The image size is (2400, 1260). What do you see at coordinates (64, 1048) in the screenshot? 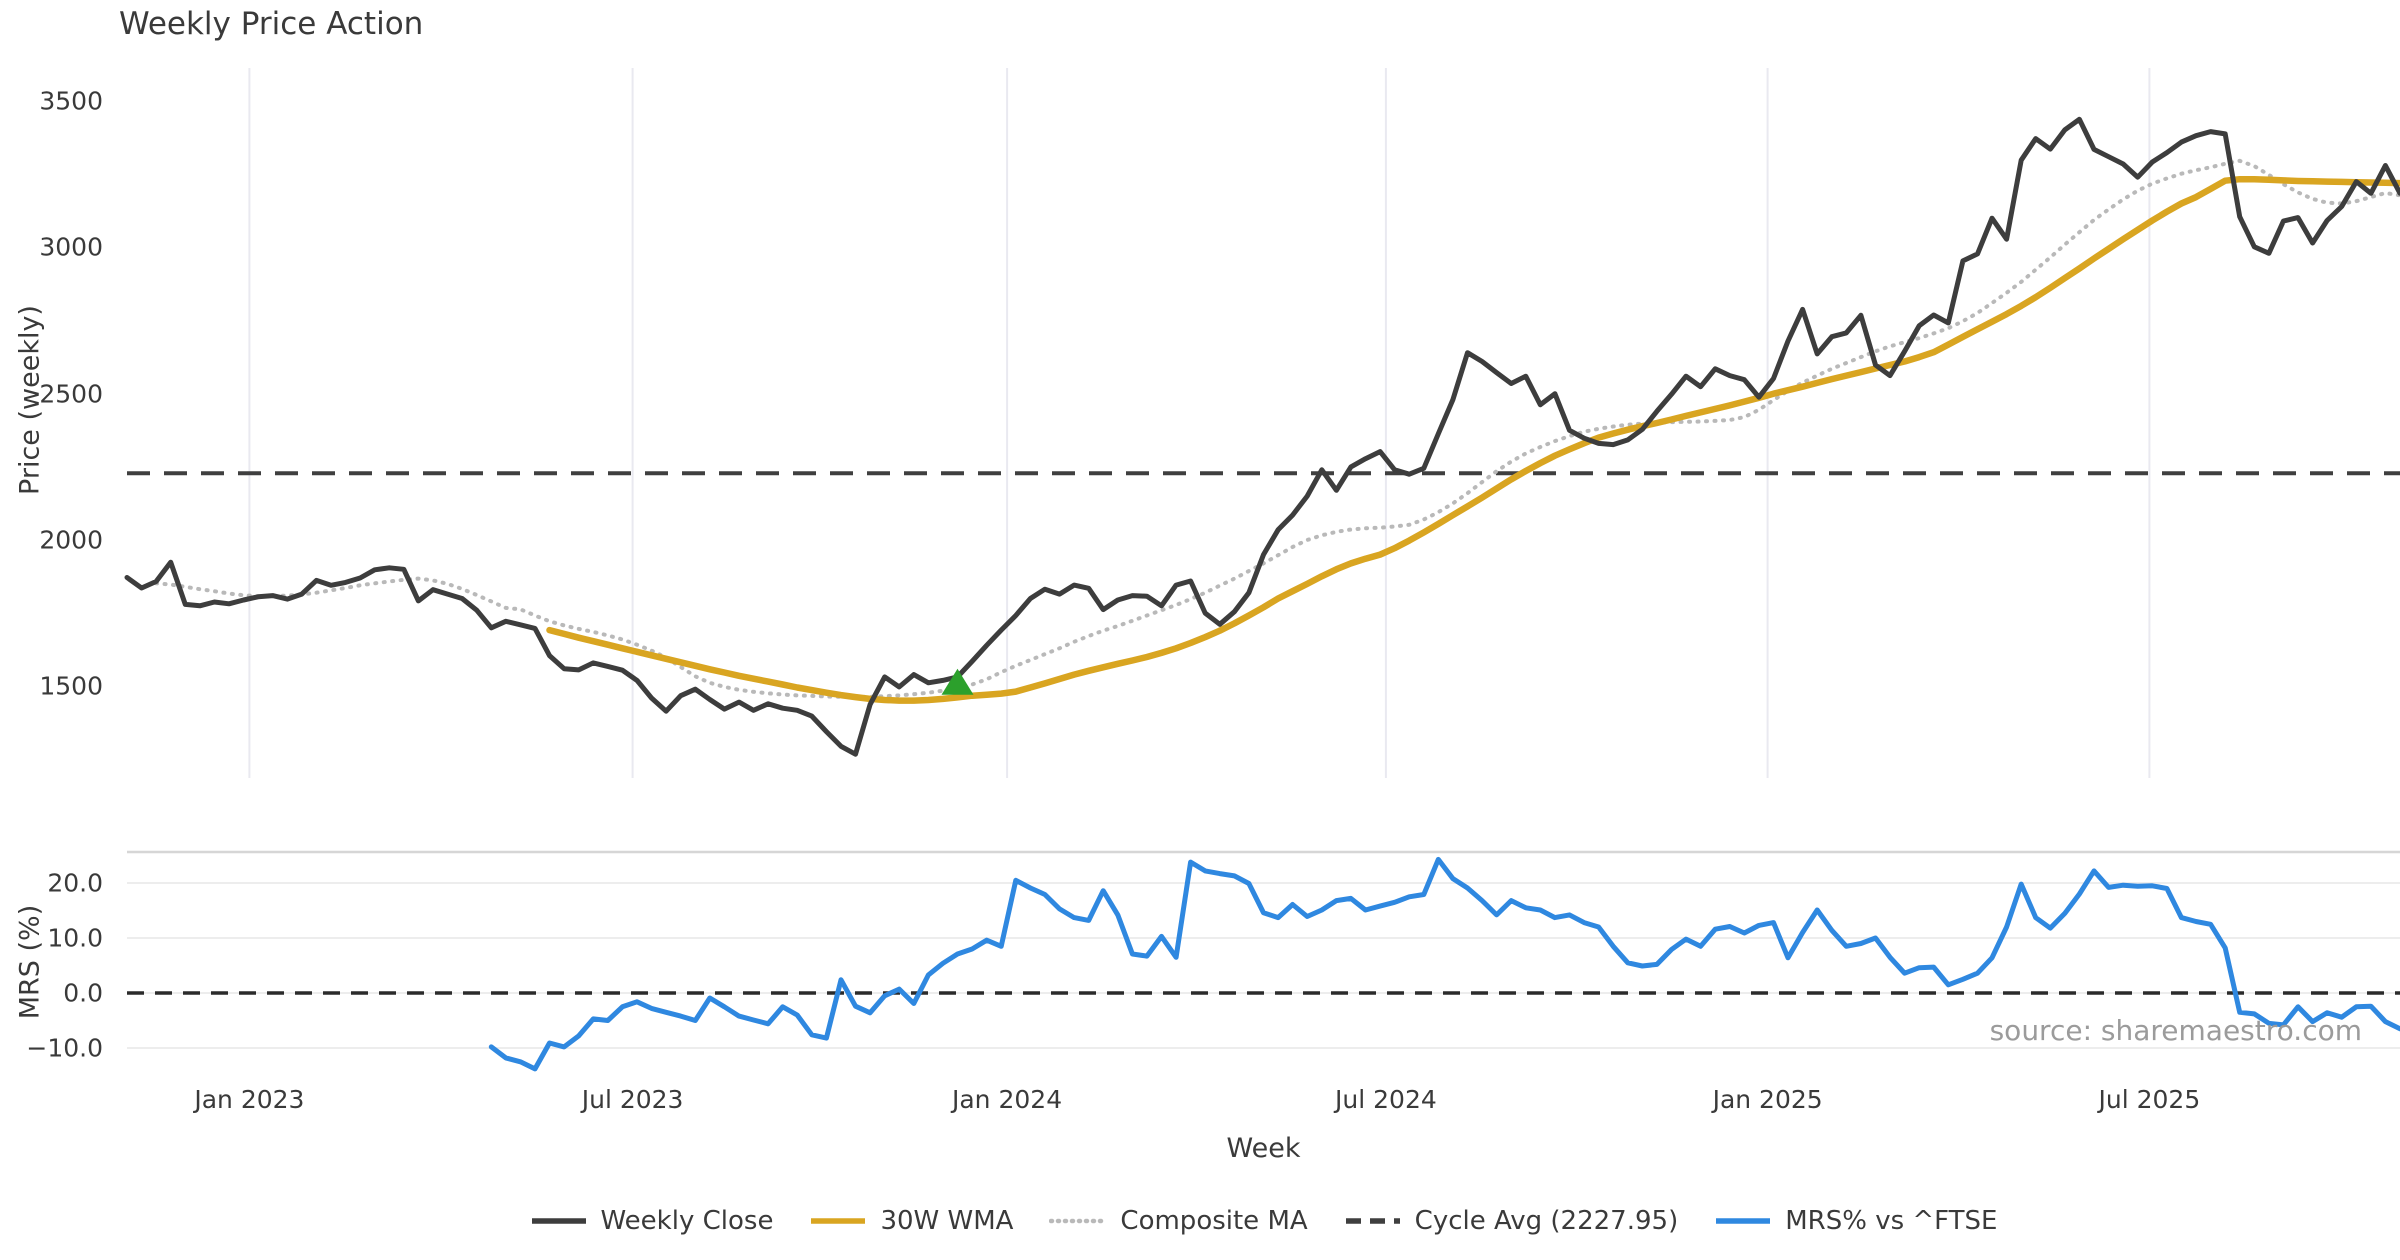
I see `mrs-tick--10: −10.0` at bounding box center [64, 1048].